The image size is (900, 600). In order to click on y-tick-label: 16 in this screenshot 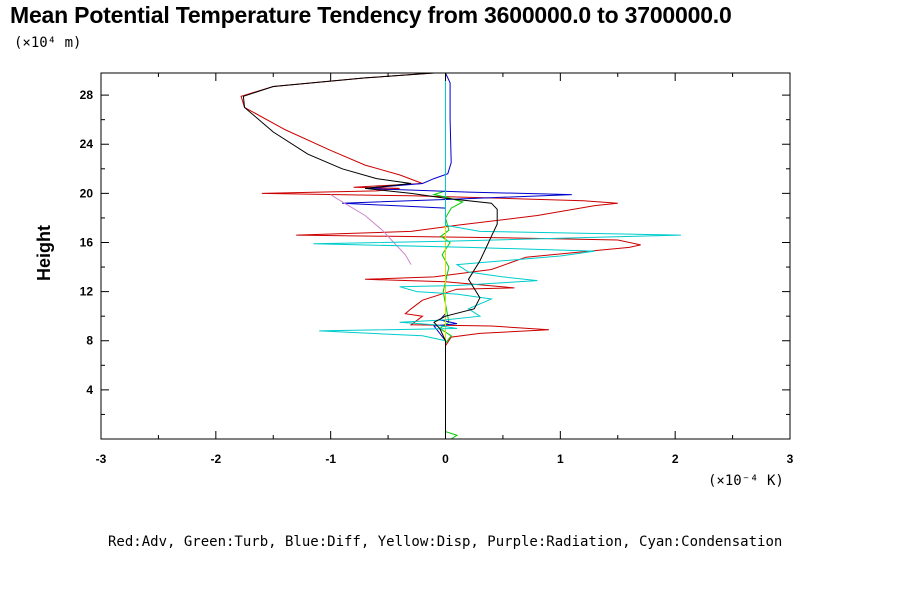, I will do `click(87, 242)`.